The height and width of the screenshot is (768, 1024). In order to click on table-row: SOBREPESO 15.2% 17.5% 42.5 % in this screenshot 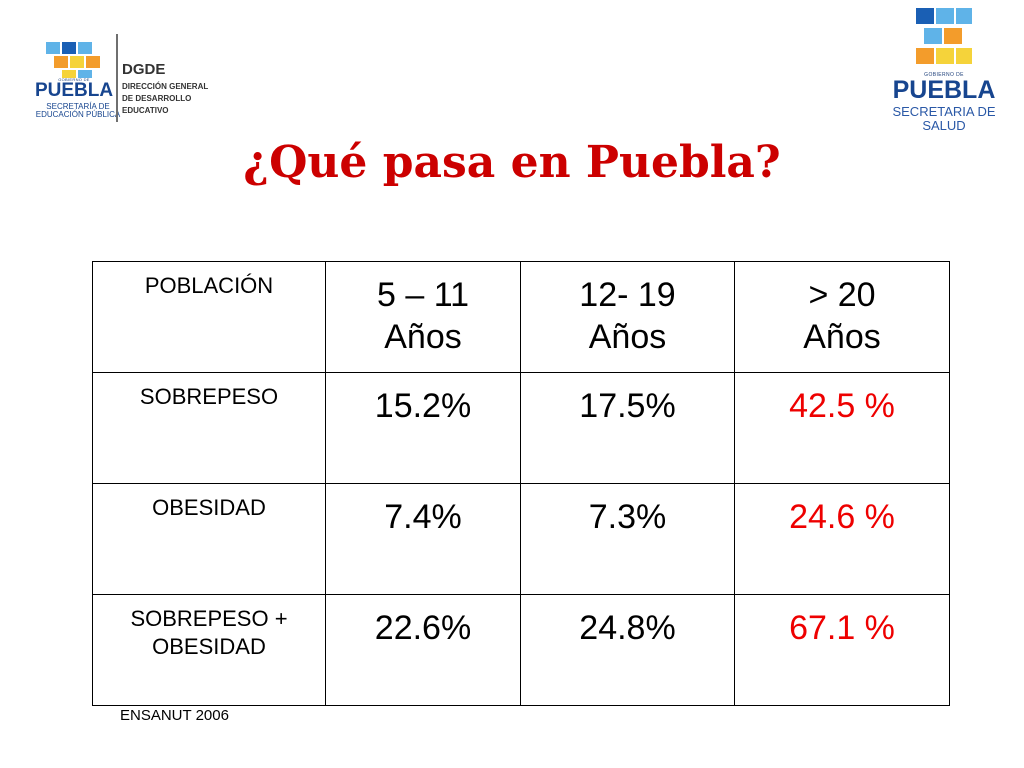, I will do `click(521, 428)`.